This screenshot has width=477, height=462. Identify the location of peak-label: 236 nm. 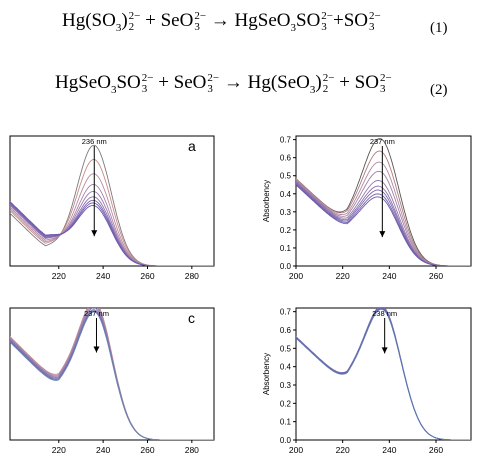
(94, 141).